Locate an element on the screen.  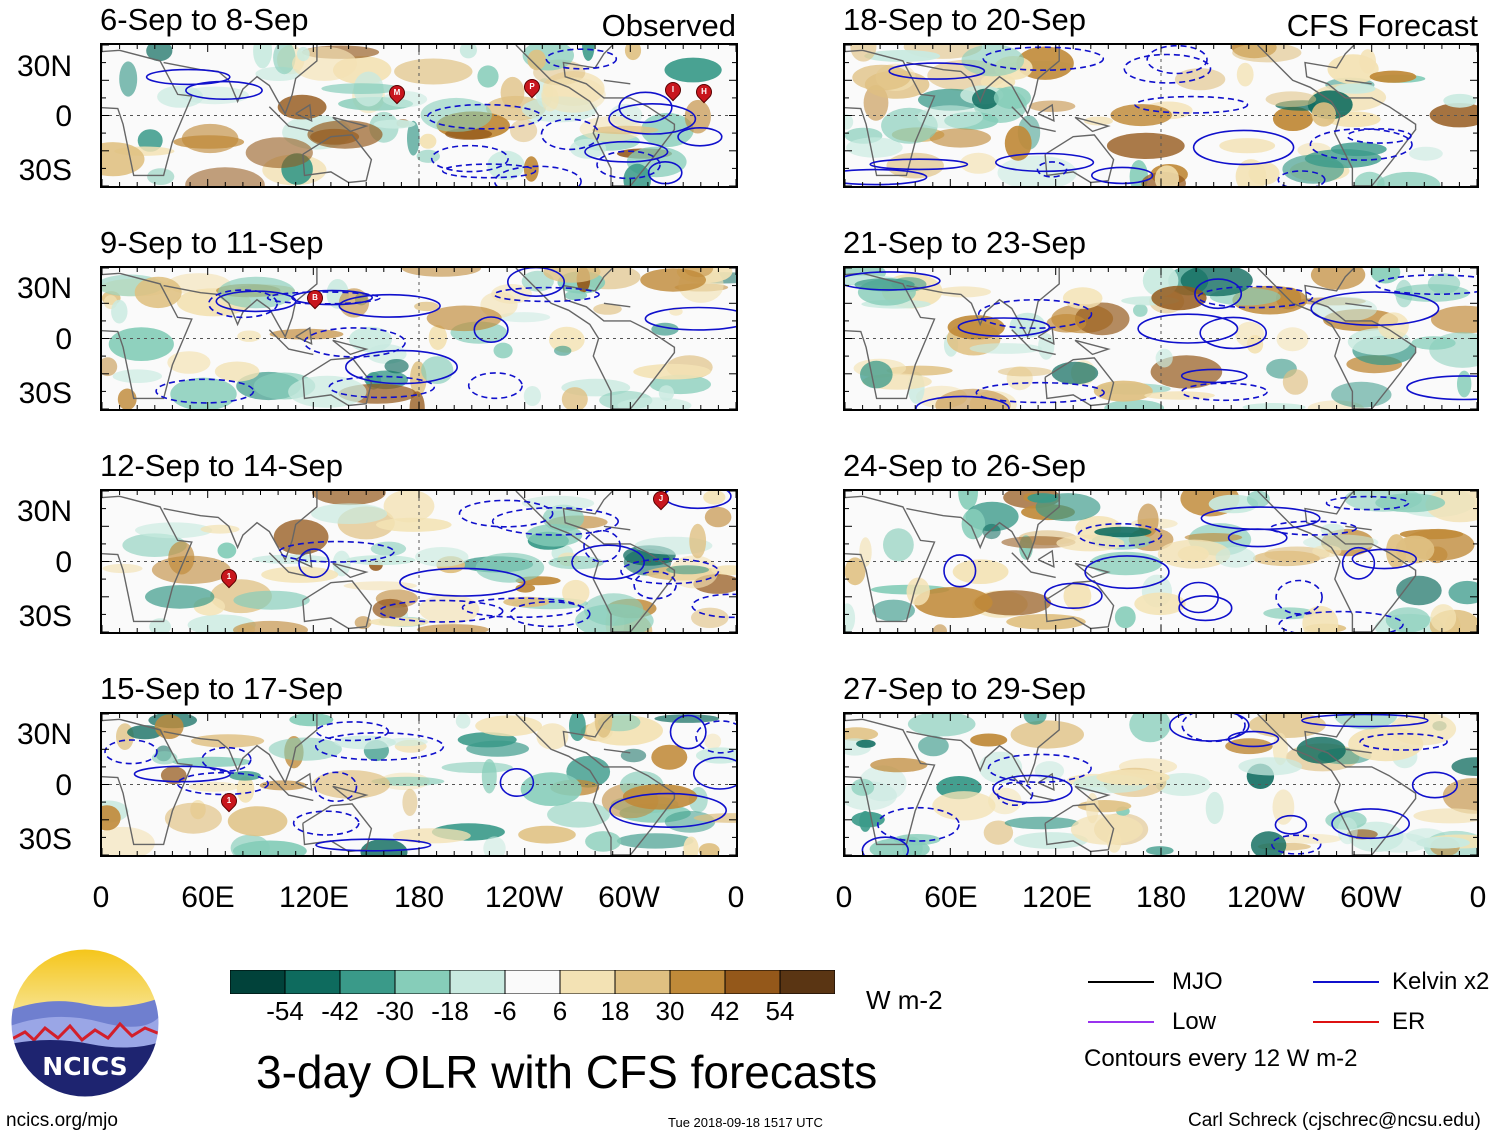
lon-label: 120E is located at coordinates (314, 897).